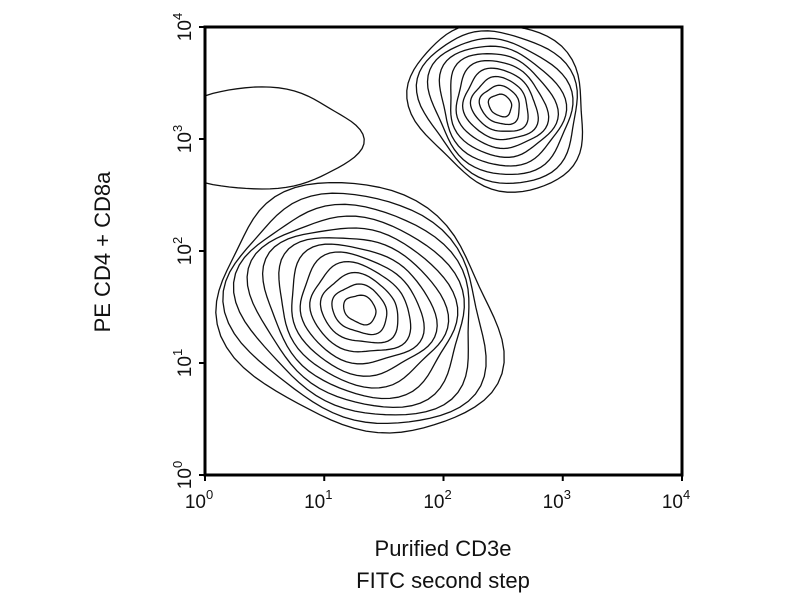  Describe the element at coordinates (102, 252) in the screenshot. I see `y-axis-title: PE CD4 + CD8a` at that location.